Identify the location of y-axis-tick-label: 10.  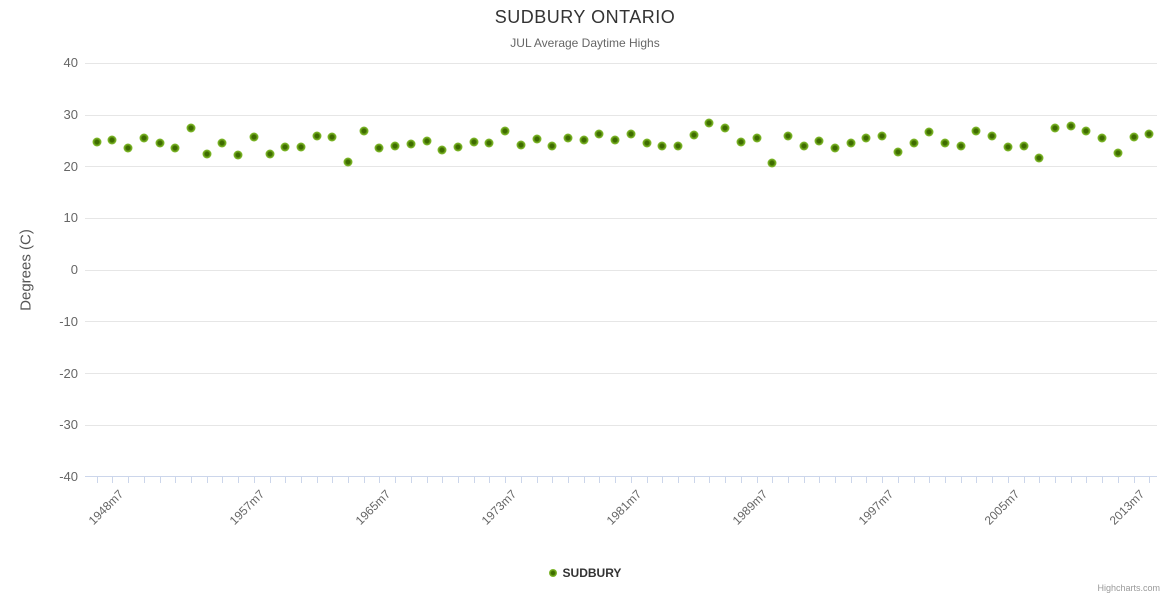
(70, 218).